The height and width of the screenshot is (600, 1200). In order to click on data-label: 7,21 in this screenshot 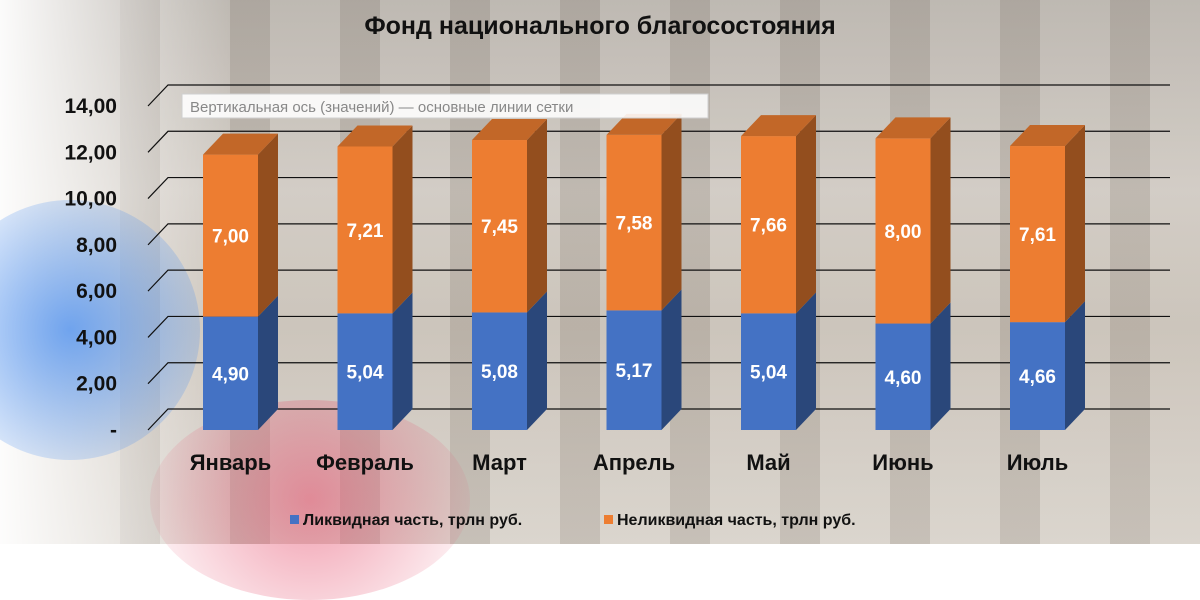, I will do `click(365, 231)`.